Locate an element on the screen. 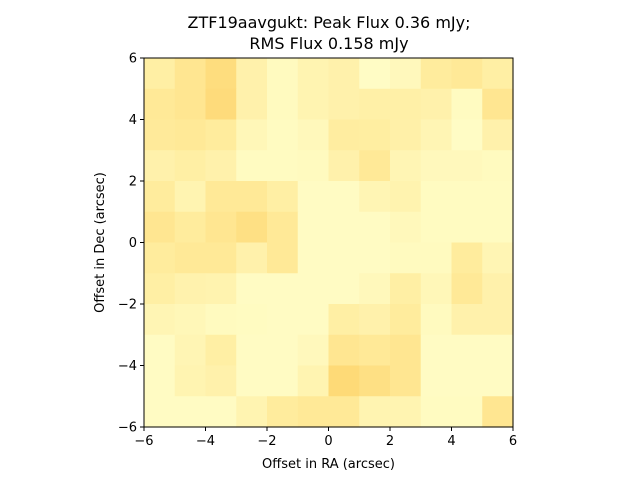 The height and width of the screenshot is (480, 640). y-tick-label: −2 is located at coordinates (127, 305).